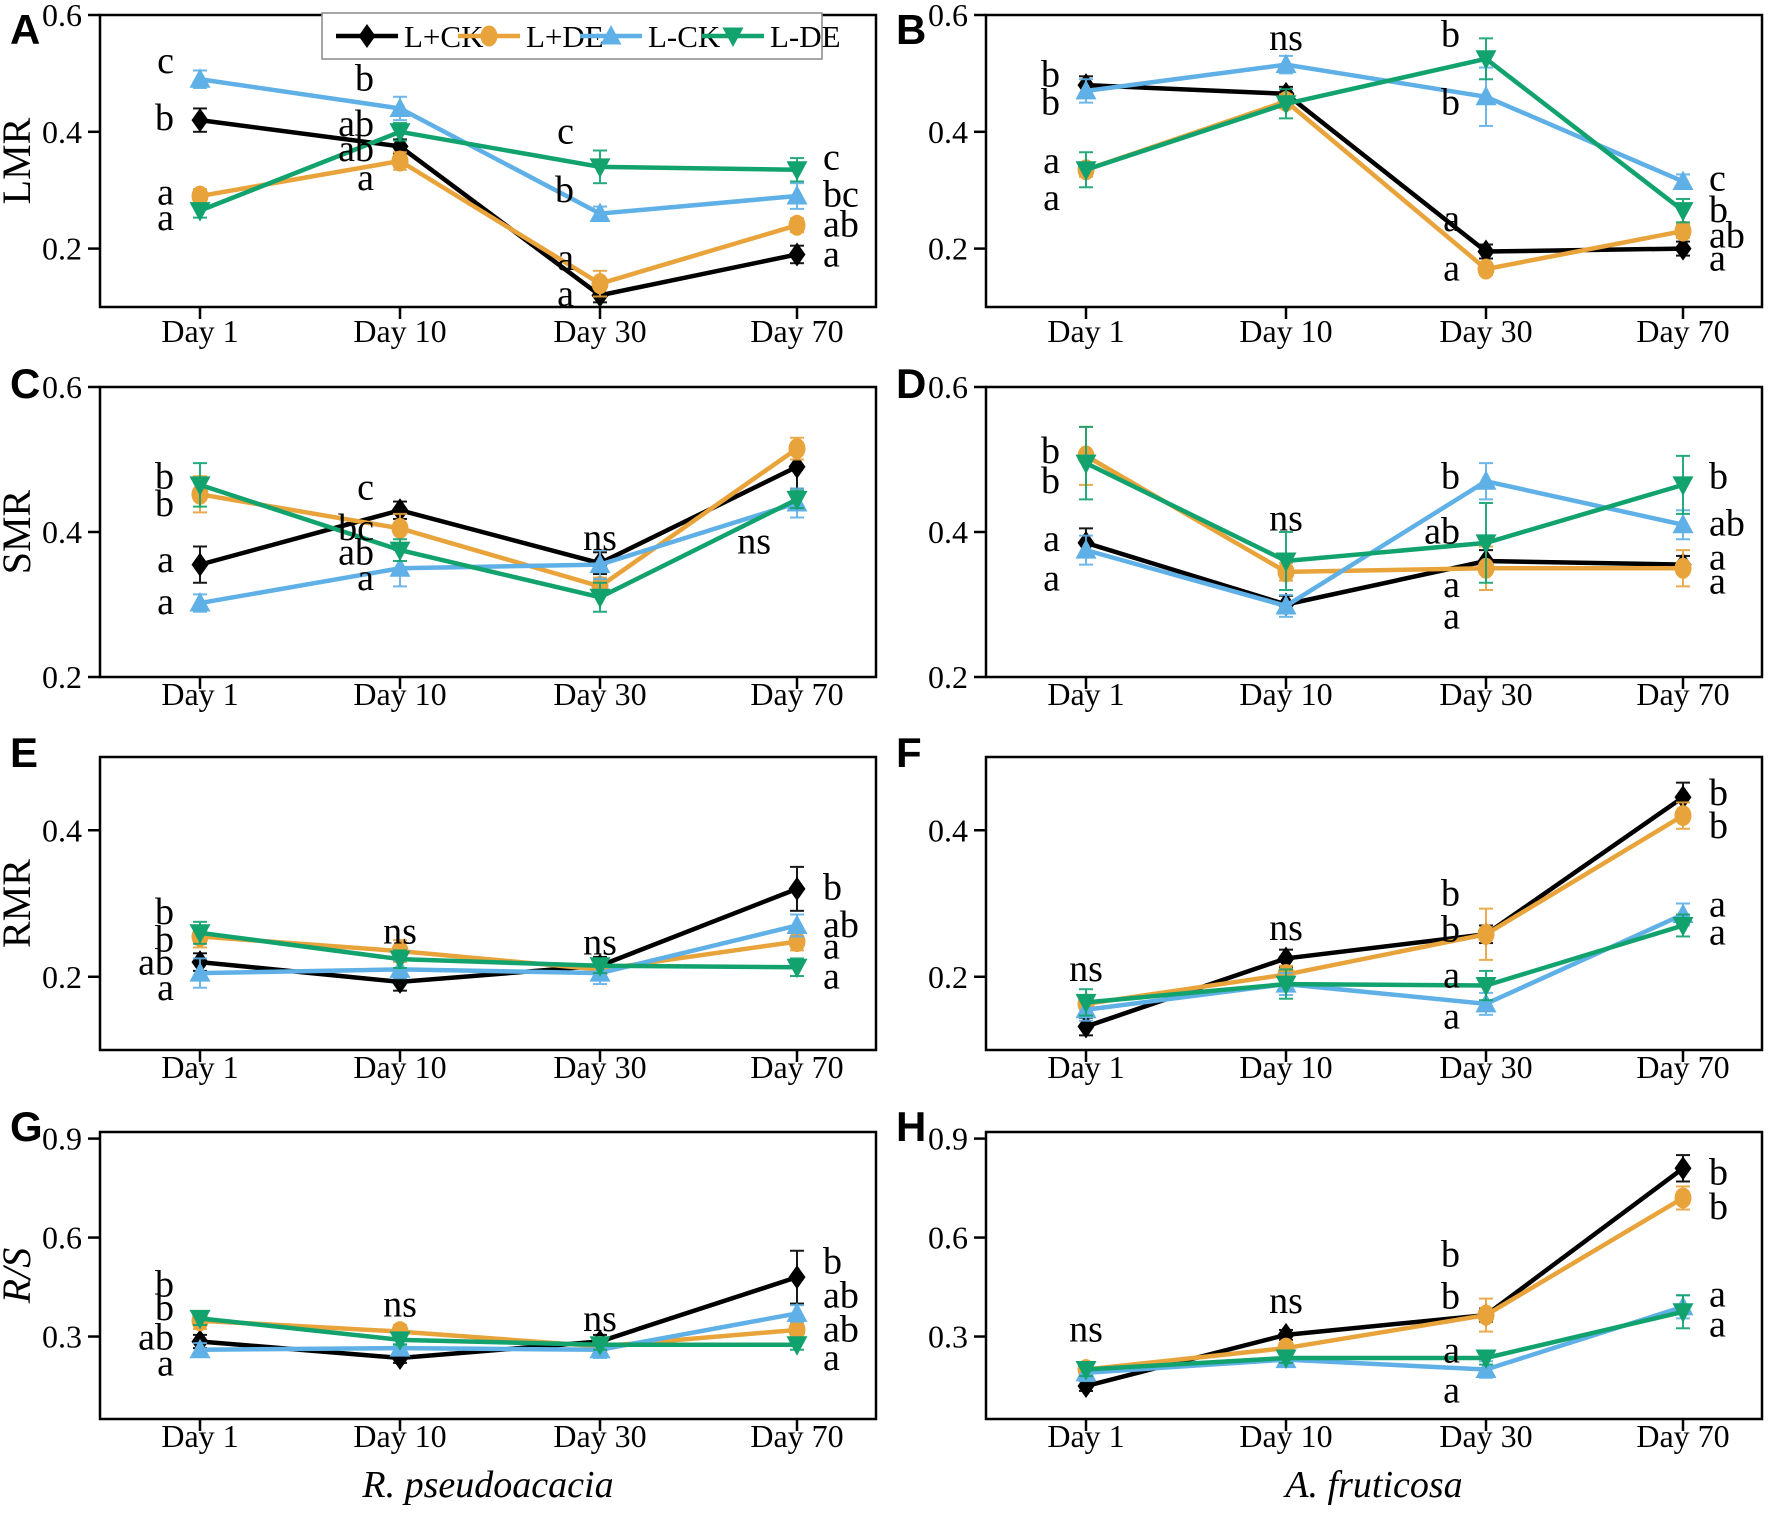 The image size is (1772, 1515). What do you see at coordinates (498, 224) in the screenshot?
I see `series-L+DE` at bounding box center [498, 224].